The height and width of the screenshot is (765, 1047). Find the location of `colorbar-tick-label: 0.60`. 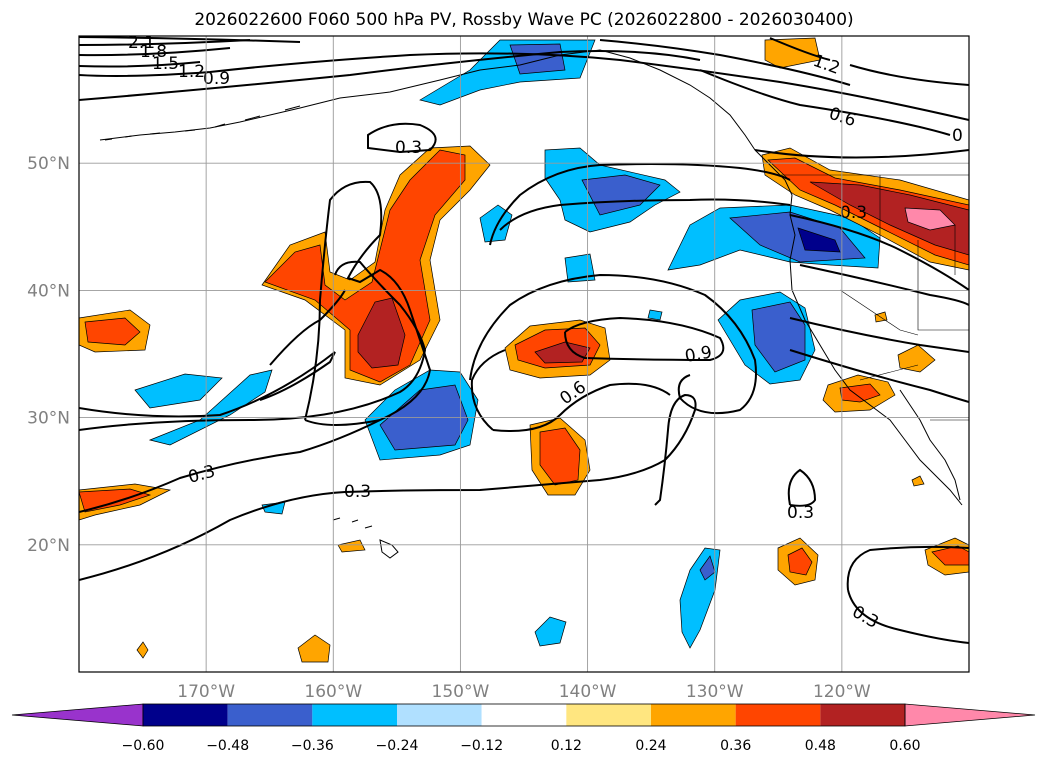

colorbar-tick-label: 0.60 is located at coordinates (904, 746).